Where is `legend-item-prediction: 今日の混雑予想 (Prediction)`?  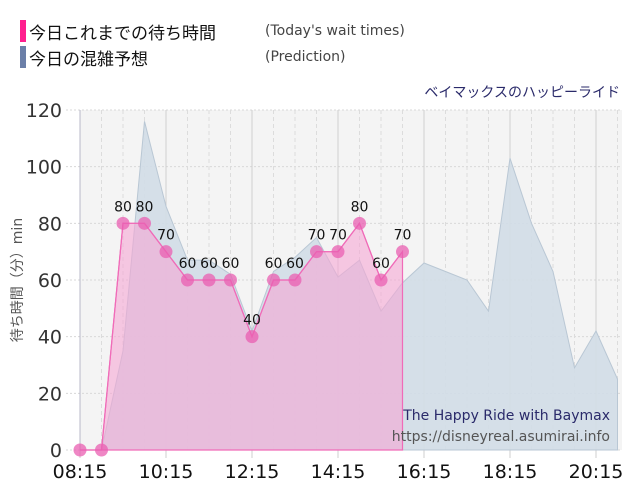 legend-item-prediction: 今日の混雑予想 (Prediction) is located at coordinates (212, 57).